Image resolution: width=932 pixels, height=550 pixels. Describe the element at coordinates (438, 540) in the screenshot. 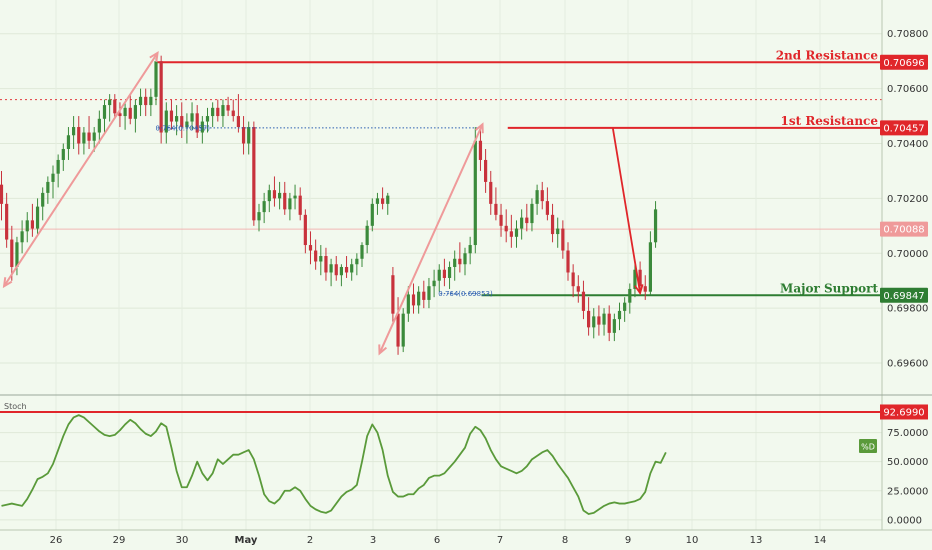

I see `time-axis: 26 29 30 May 2 3 6 7 8 9 10 13 14` at that location.